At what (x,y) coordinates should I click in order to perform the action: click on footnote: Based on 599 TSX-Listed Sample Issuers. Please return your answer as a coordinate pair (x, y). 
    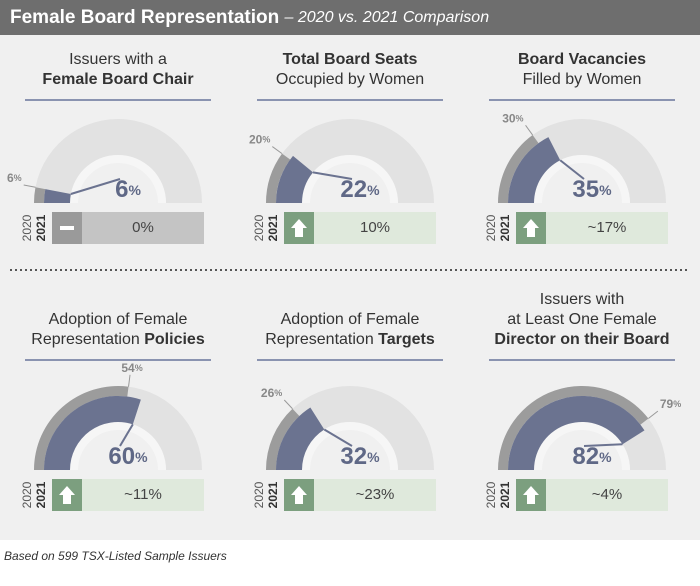
    Looking at the image, I should click on (115, 556).